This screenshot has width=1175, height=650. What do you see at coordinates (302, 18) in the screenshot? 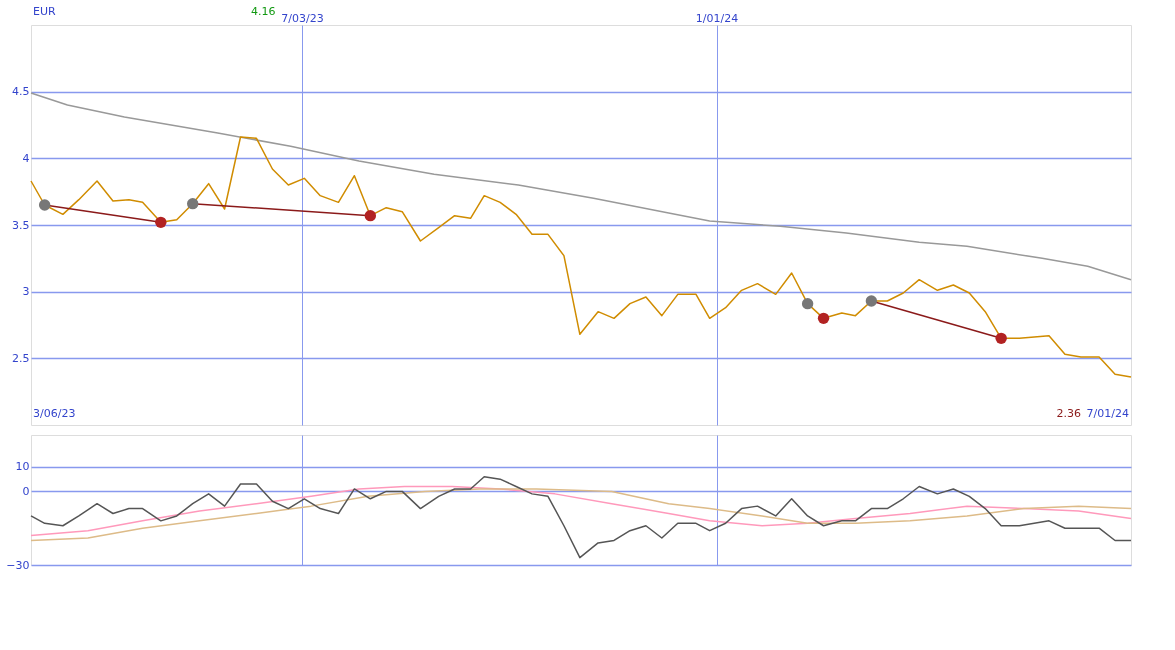
I see `x-tick-label: 7/03/23` at bounding box center [302, 18].